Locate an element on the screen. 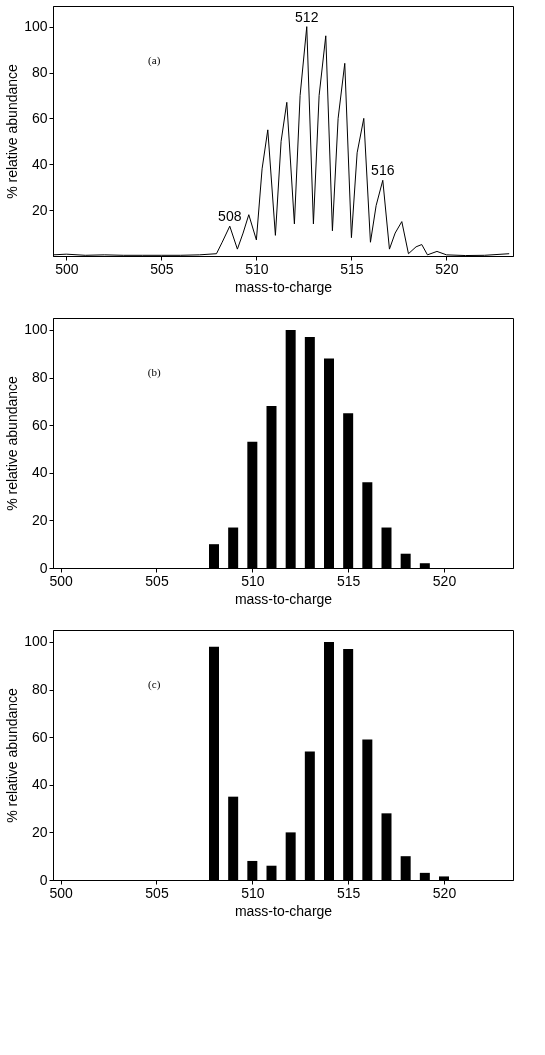 The height and width of the screenshot is (1055, 545). annotation: 512 is located at coordinates (307, 16).